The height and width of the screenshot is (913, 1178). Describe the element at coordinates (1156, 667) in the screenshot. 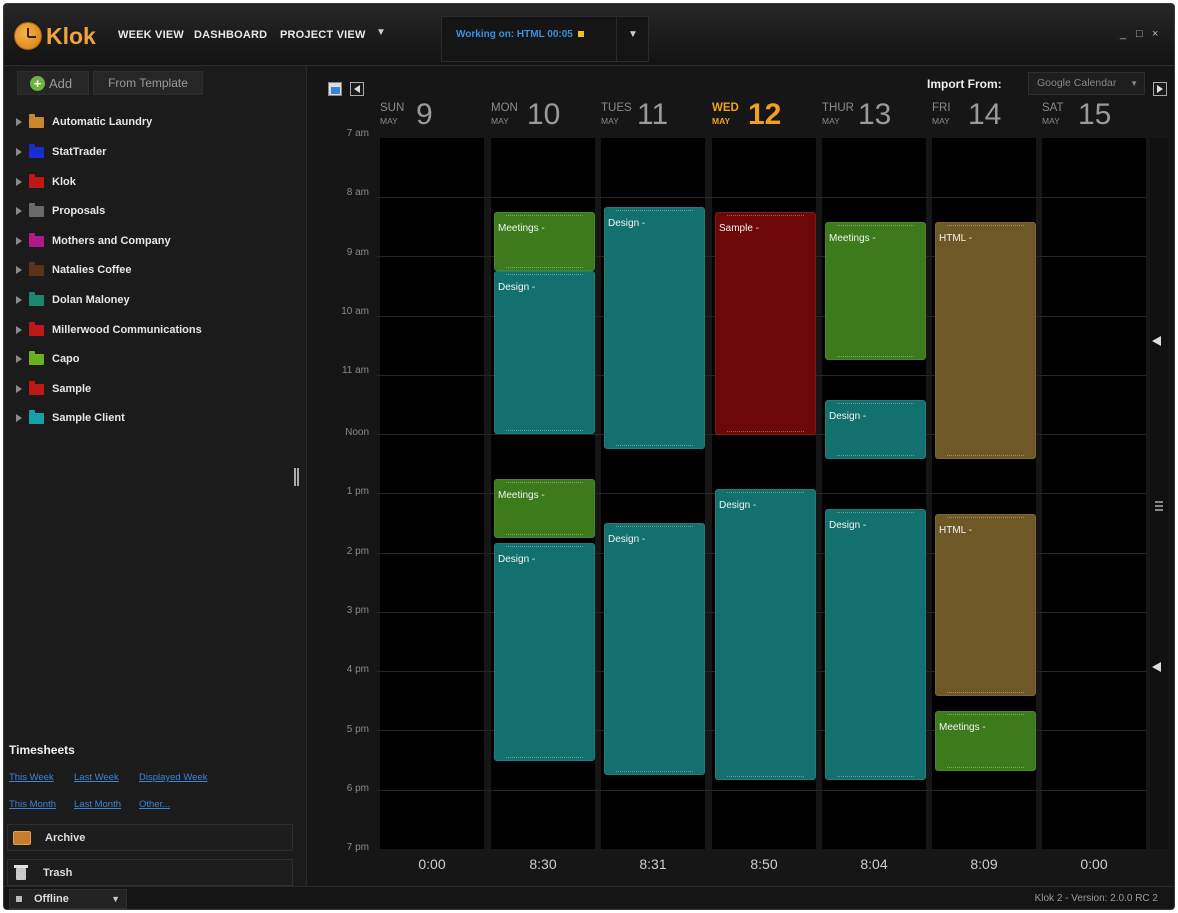

I see `scroll-range-end-marker` at that location.